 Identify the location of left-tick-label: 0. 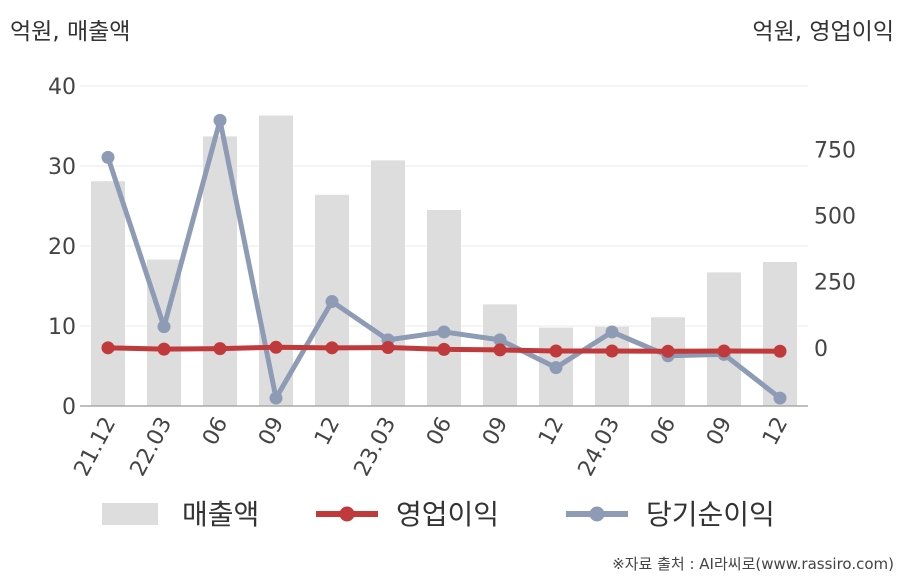
(69, 407).